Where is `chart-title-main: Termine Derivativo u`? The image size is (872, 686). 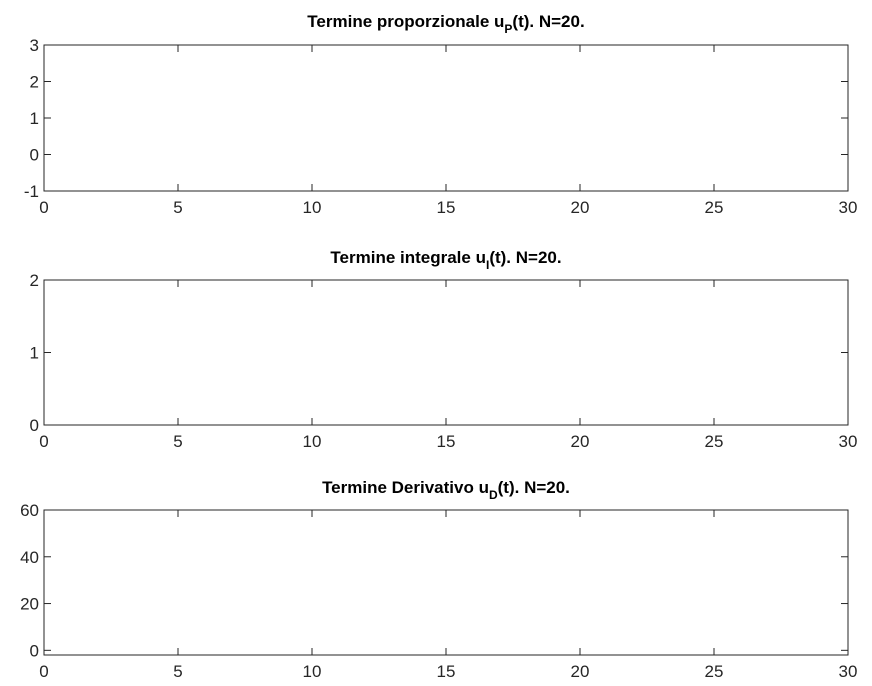
chart-title-main: Termine Derivativo u is located at coordinates (405, 487).